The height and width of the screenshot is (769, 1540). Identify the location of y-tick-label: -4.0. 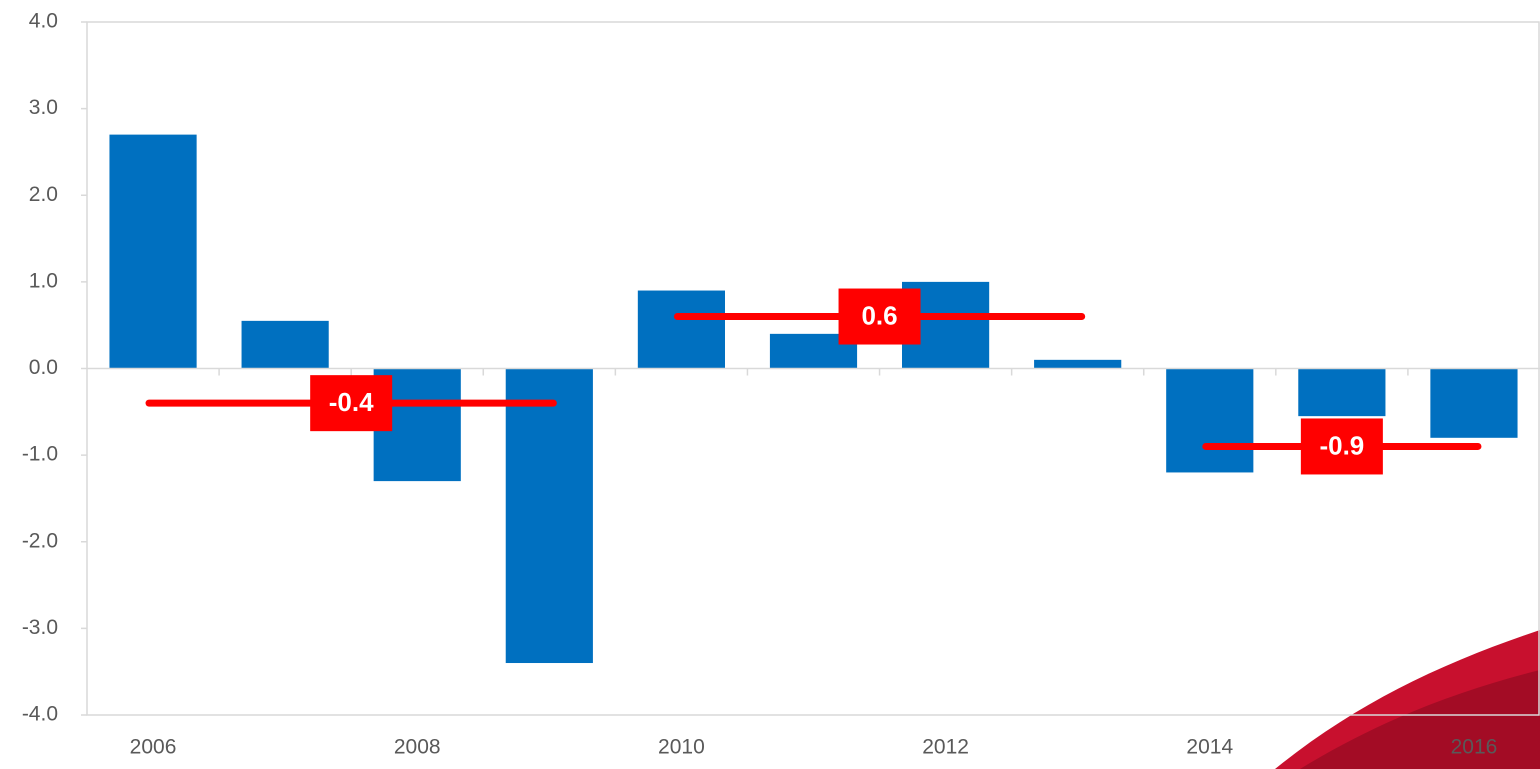
(40, 714).